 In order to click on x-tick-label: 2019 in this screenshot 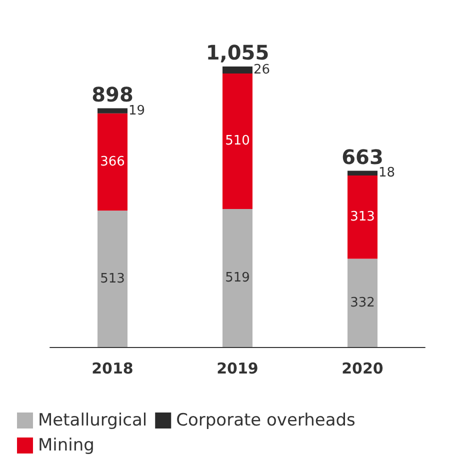, I will do `click(237, 369)`.